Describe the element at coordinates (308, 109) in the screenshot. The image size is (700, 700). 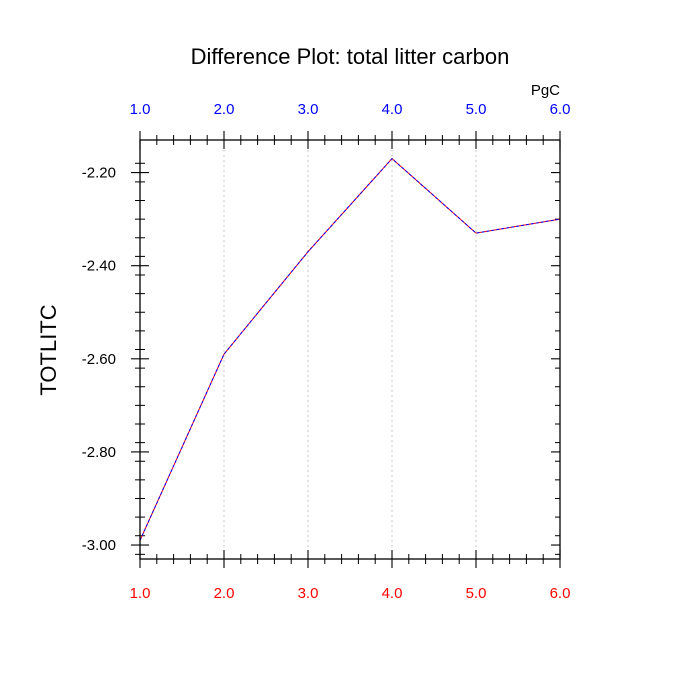
I see `x-tick-label-top: 3.0` at that location.